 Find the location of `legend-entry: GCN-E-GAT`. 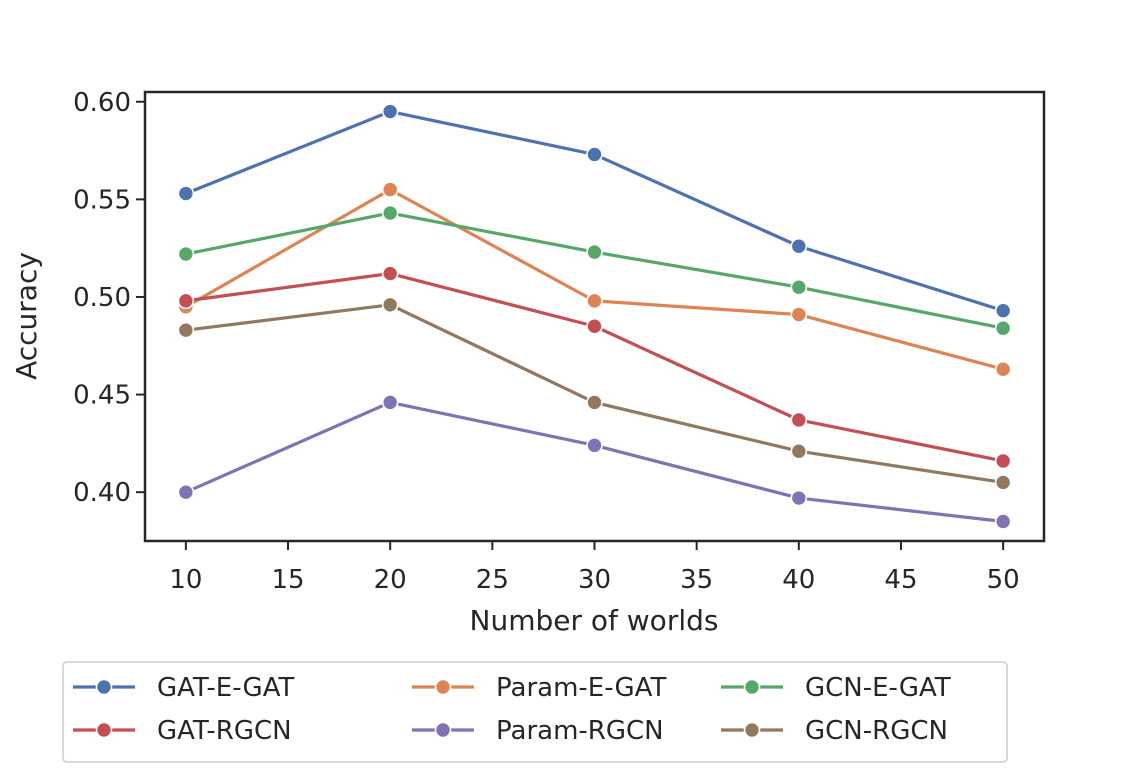

legend-entry: GCN-E-GAT is located at coordinates (836, 688).